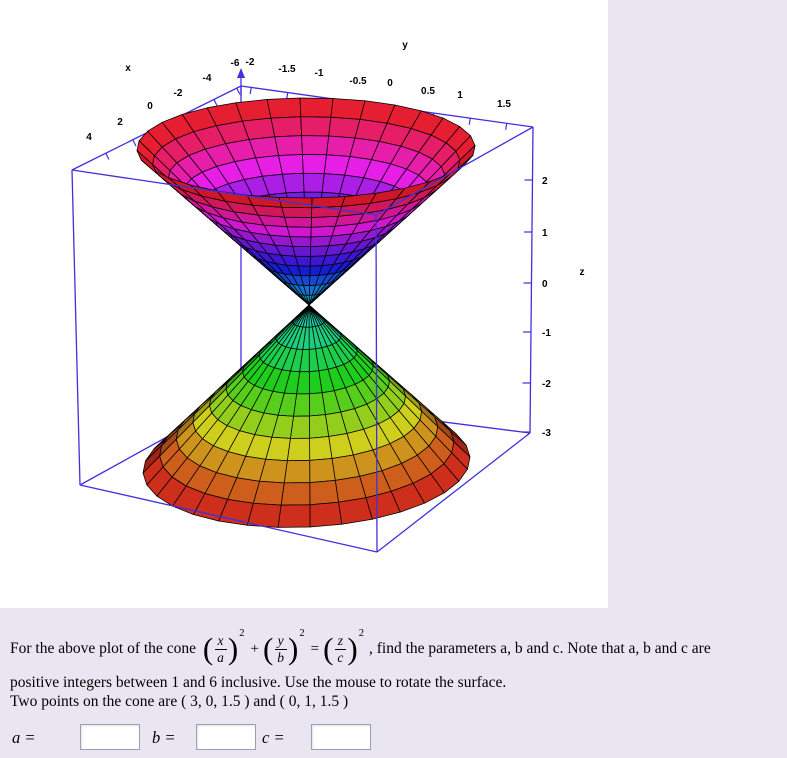 Image resolution: width=787 pixels, height=758 pixels. I want to click on x-axis-tick-label: 4, so click(89, 137).